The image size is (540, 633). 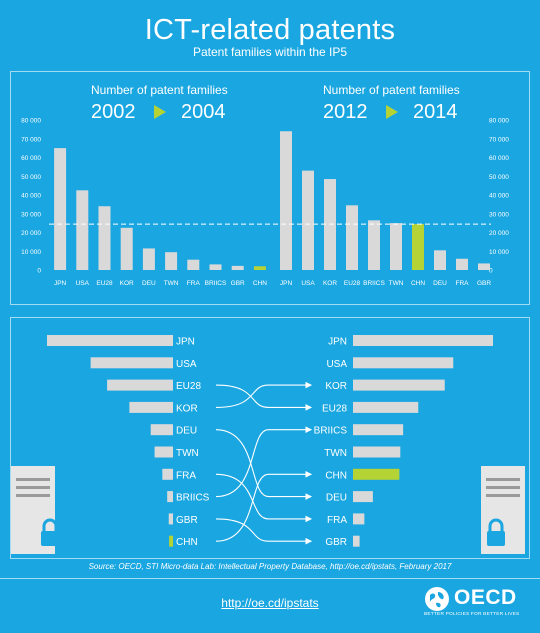 What do you see at coordinates (170, 519) in the screenshot?
I see `rank-bar-left-gbr` at bounding box center [170, 519].